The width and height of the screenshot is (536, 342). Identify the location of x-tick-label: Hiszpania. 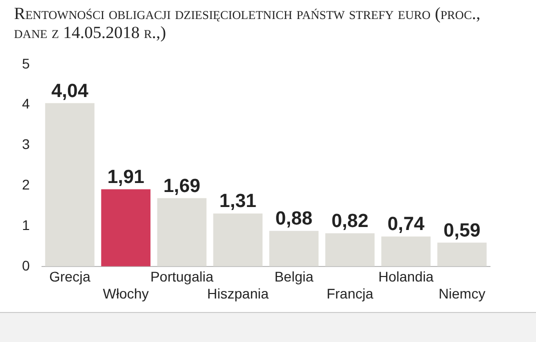
(238, 293).